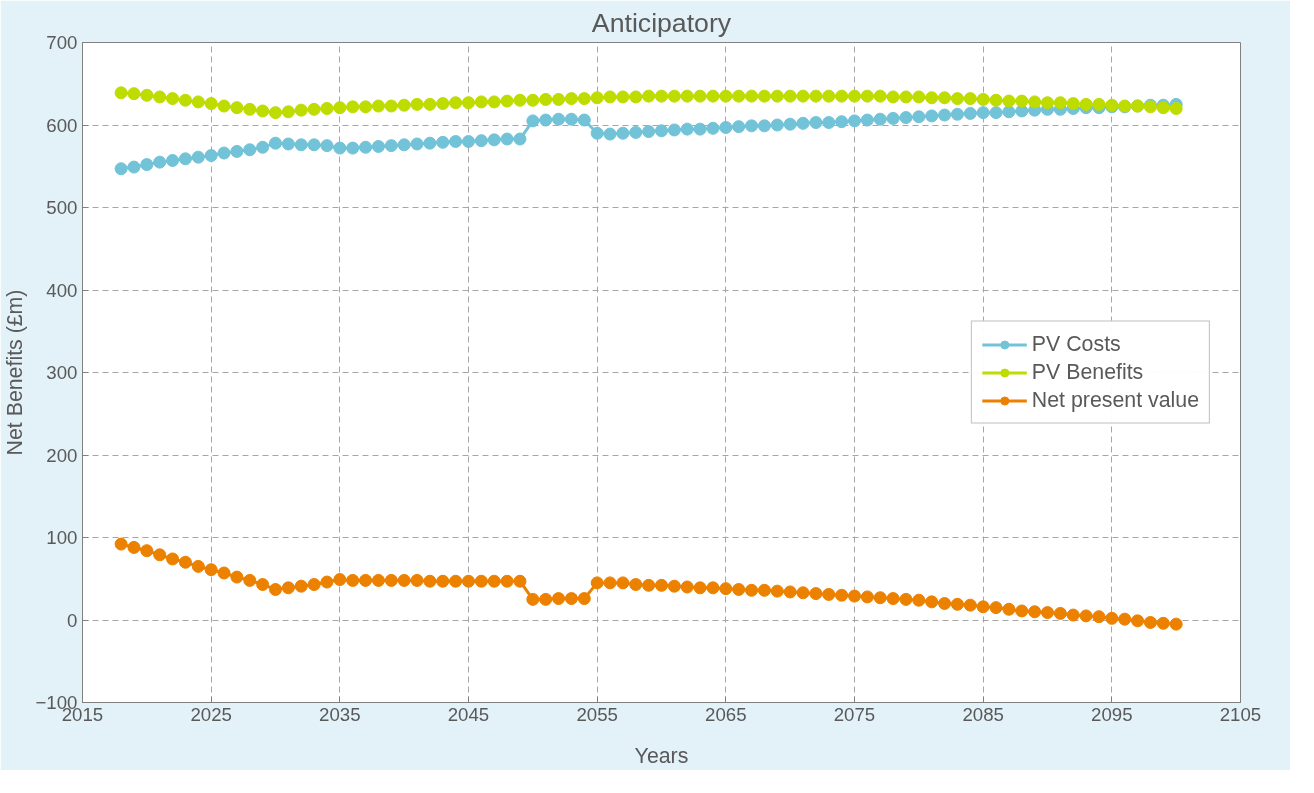 This screenshot has height=793, width=1314. Describe the element at coordinates (62, 290) in the screenshot. I see `y-tick-label: 400` at that location.